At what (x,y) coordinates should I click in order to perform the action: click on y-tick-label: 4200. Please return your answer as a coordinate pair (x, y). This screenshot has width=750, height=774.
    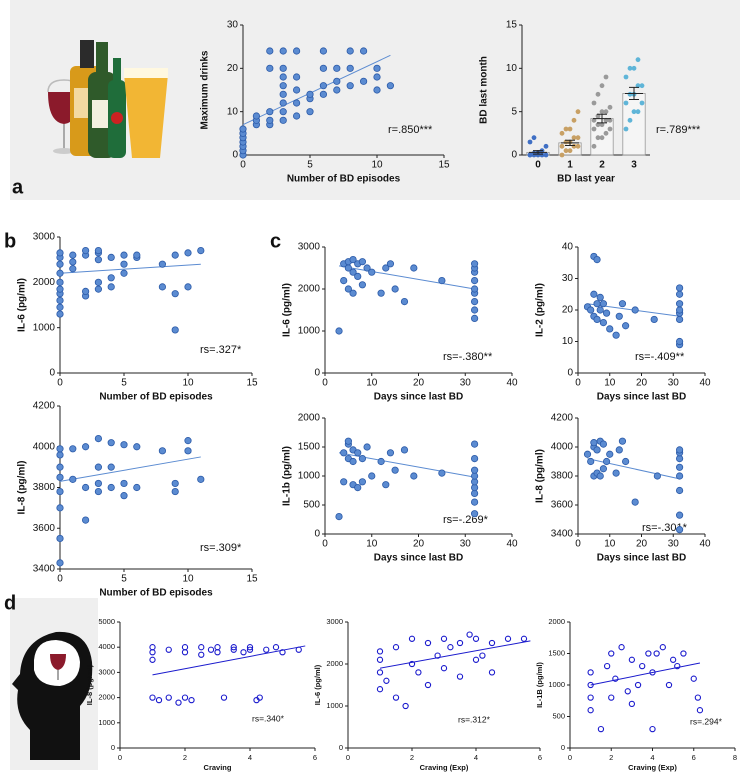
    Looking at the image, I should click on (44, 406).